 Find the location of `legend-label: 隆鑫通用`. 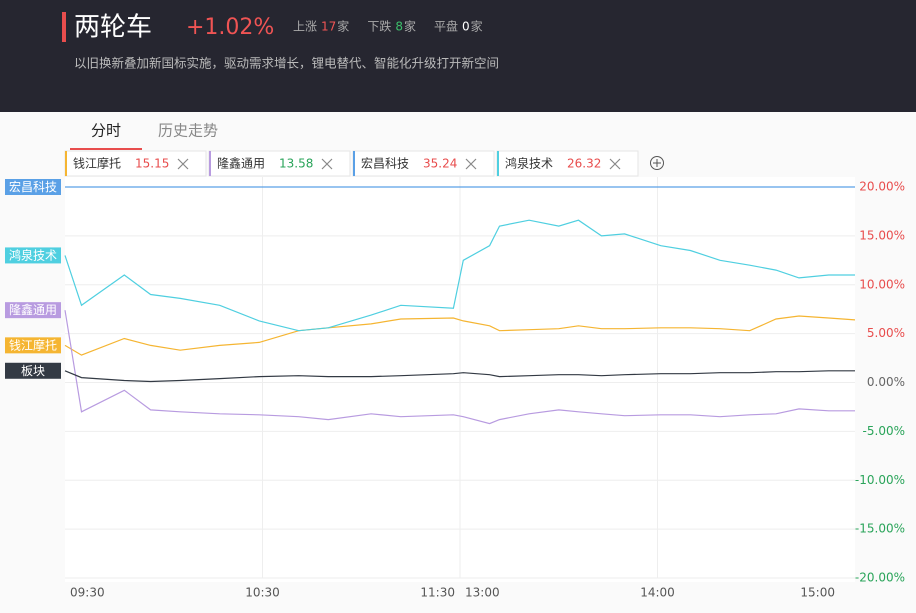

legend-label: 隆鑫通用 is located at coordinates (241, 163).